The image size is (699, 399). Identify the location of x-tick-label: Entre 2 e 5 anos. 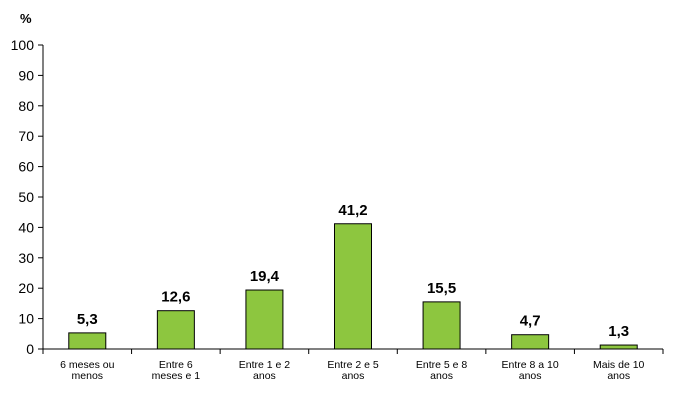
(353, 370).